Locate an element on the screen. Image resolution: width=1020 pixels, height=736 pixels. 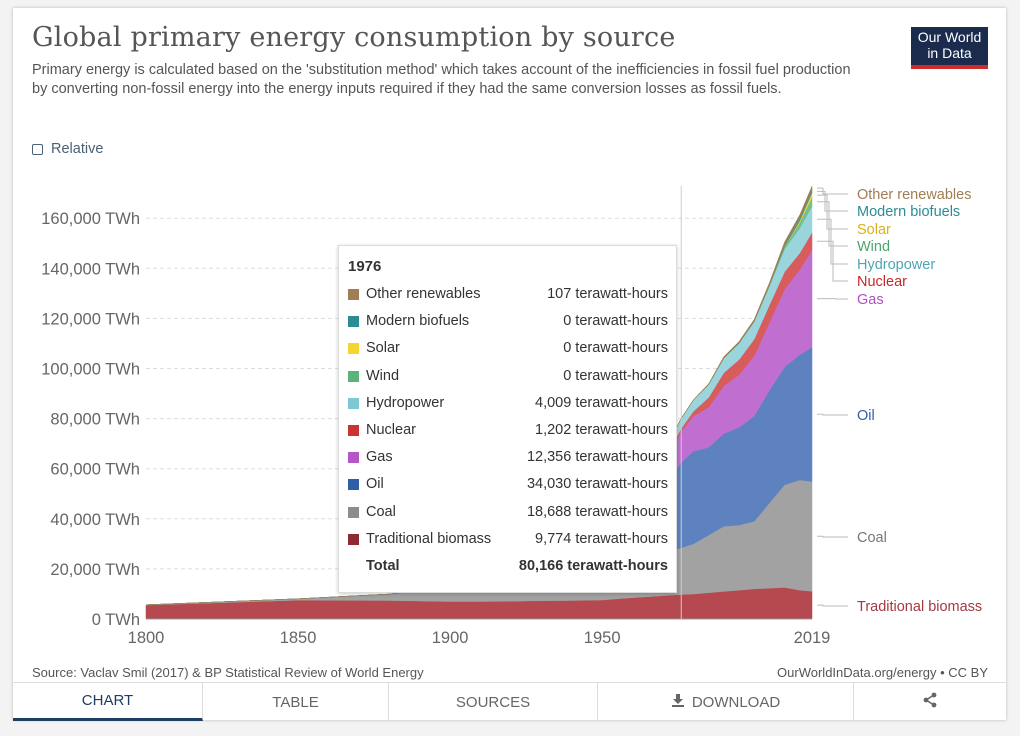
x-tick-label: 1900 is located at coordinates (450, 638).